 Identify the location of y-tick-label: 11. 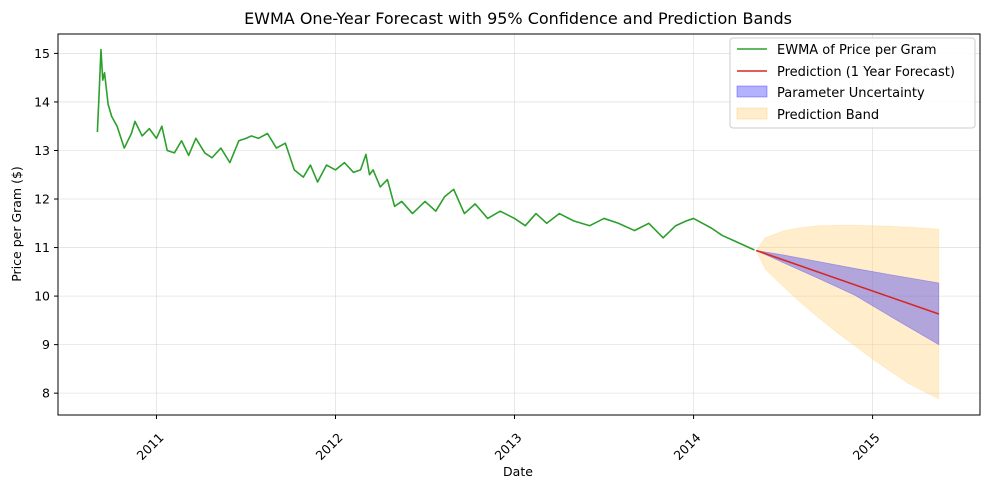
(42, 247).